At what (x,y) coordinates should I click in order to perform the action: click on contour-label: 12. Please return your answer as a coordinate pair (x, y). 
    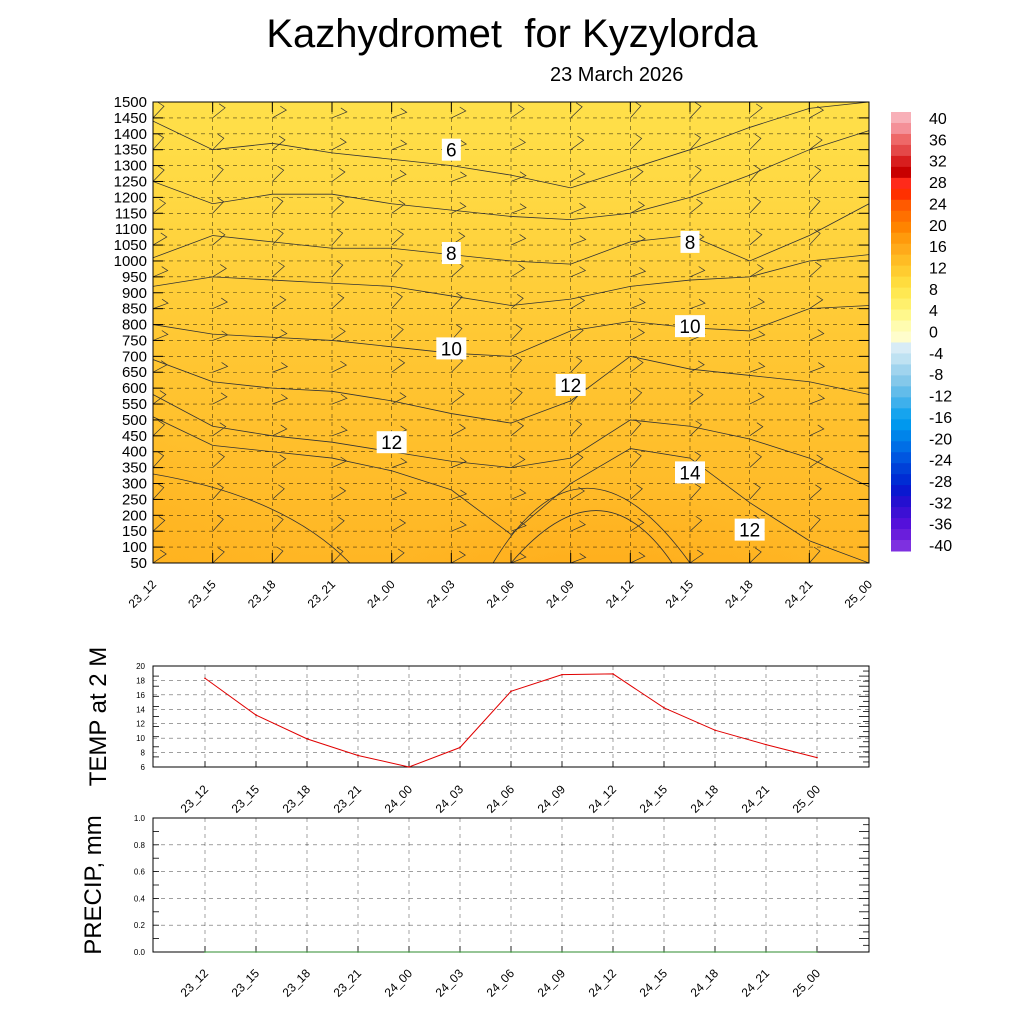
    Looking at the image, I should click on (391, 443).